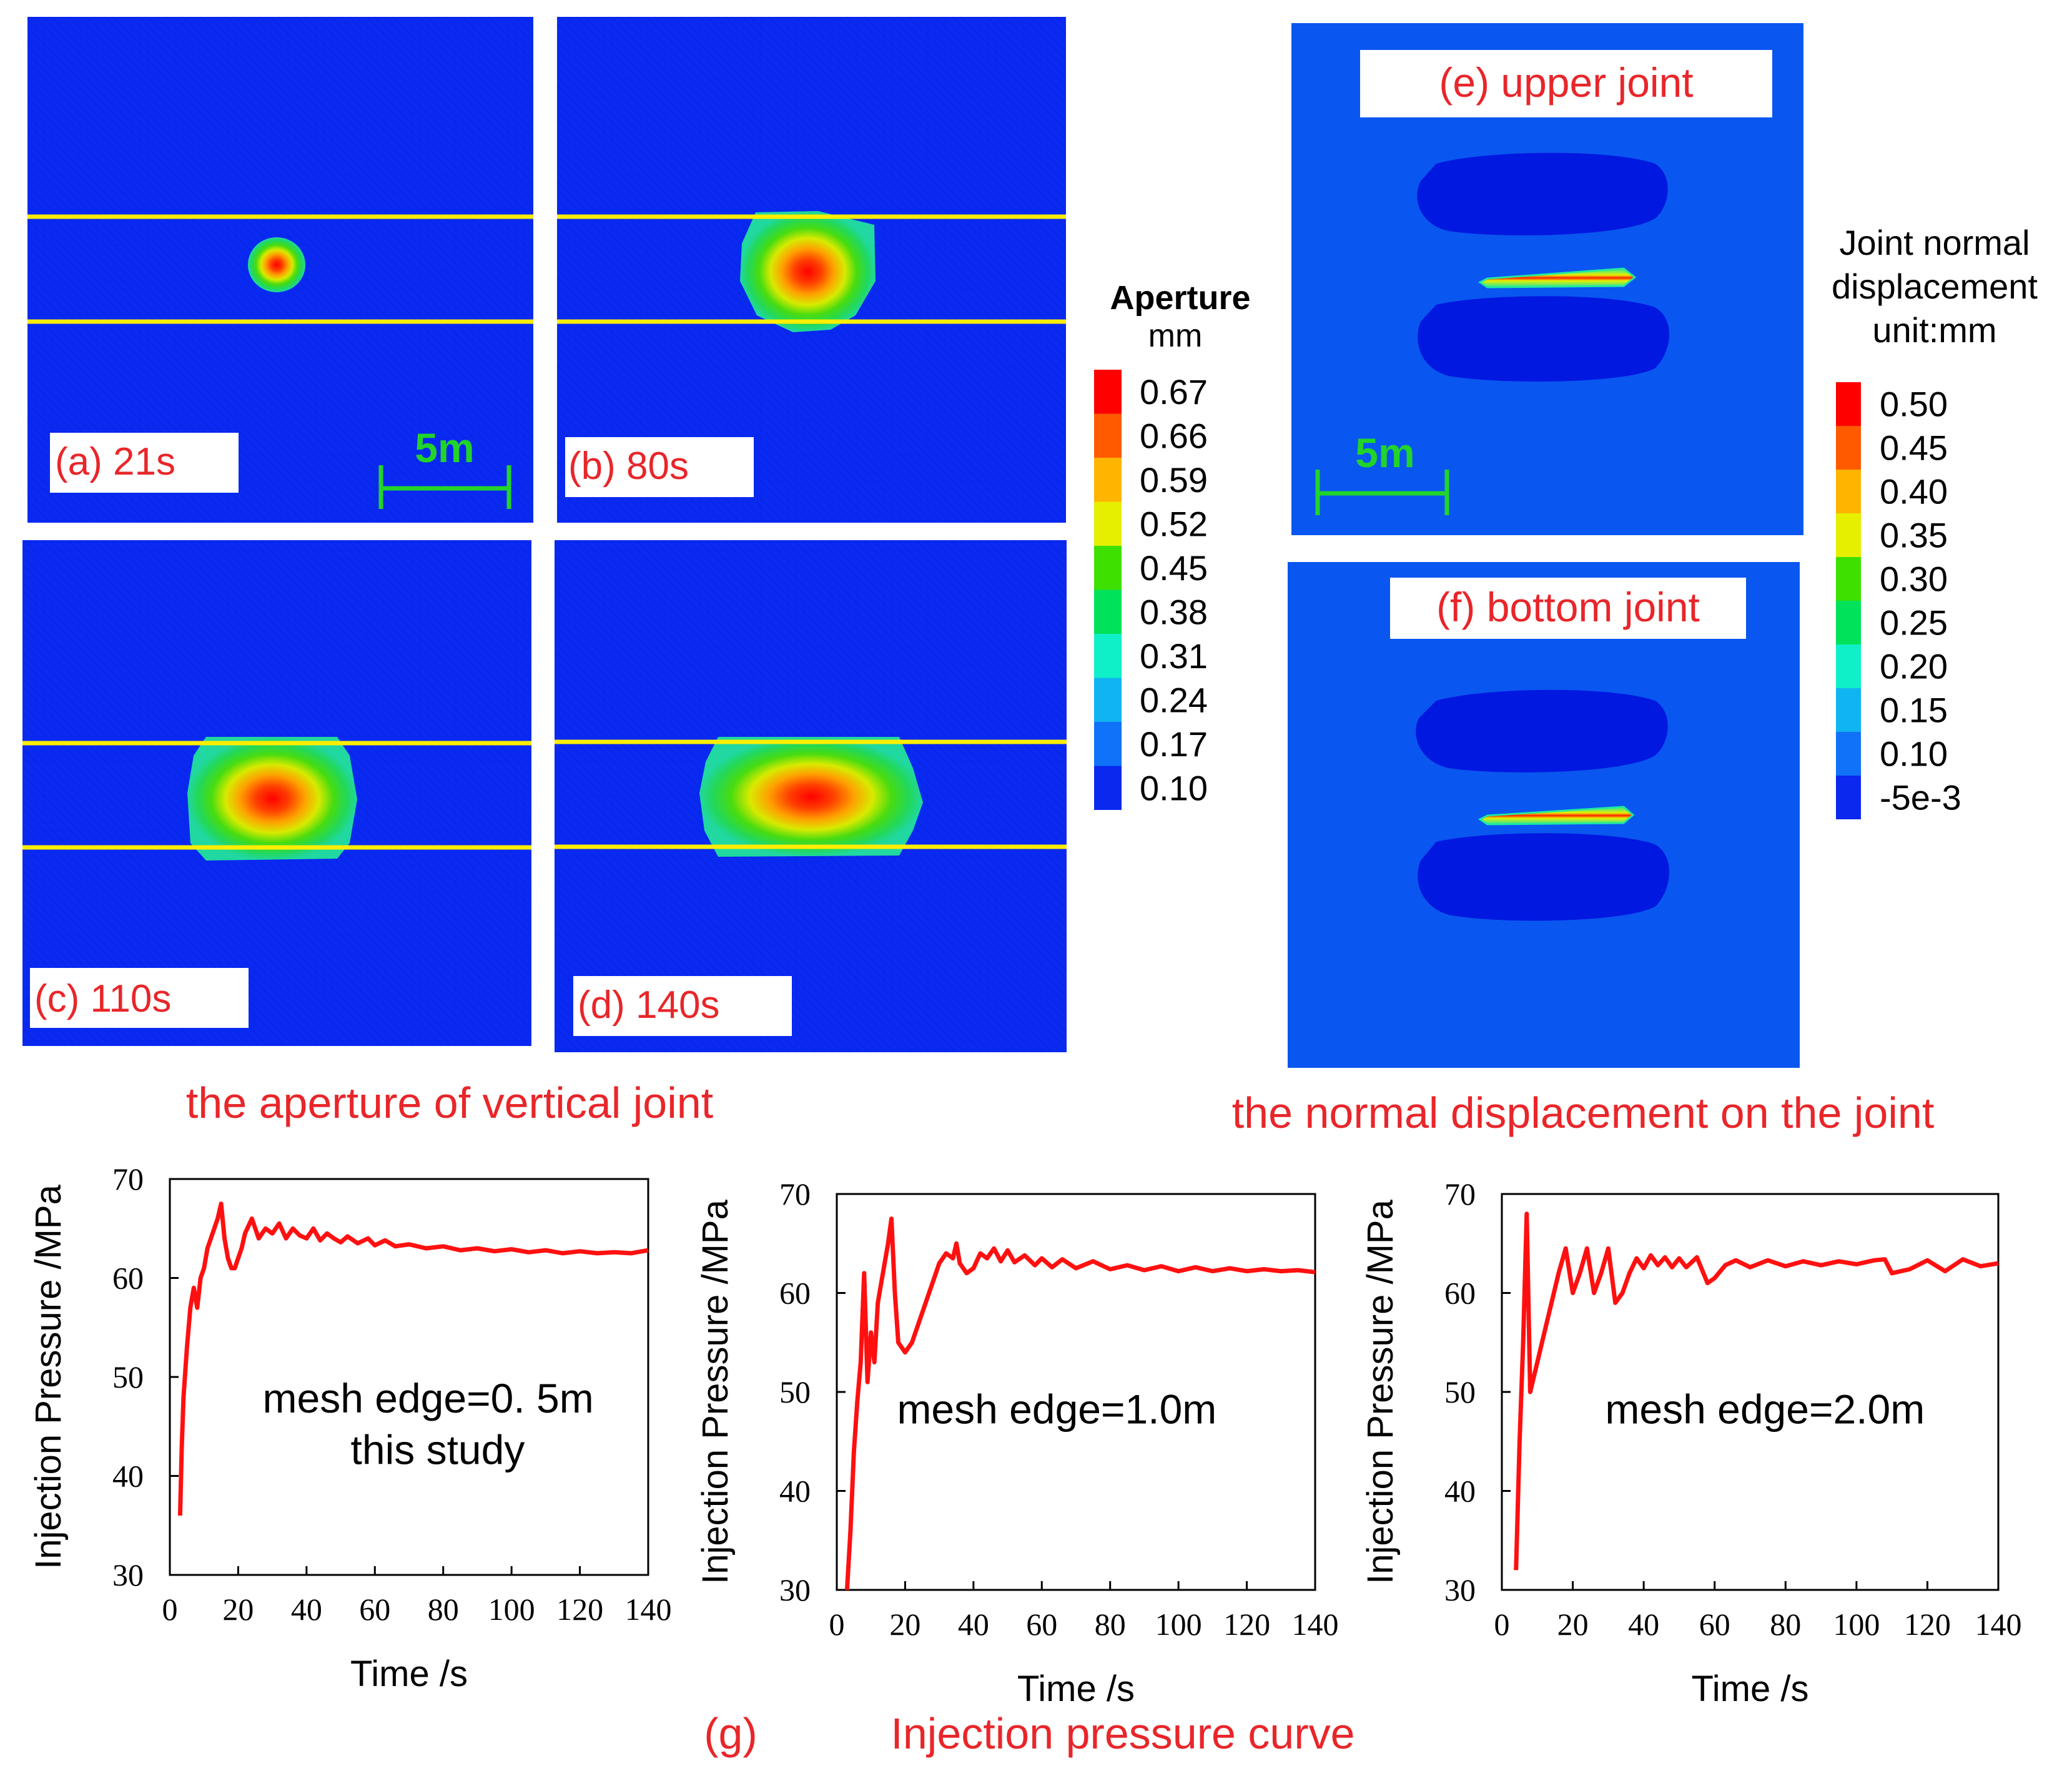  What do you see at coordinates (449, 1102) in the screenshot?
I see `caption-aperture: the aperture of vertical joint` at bounding box center [449, 1102].